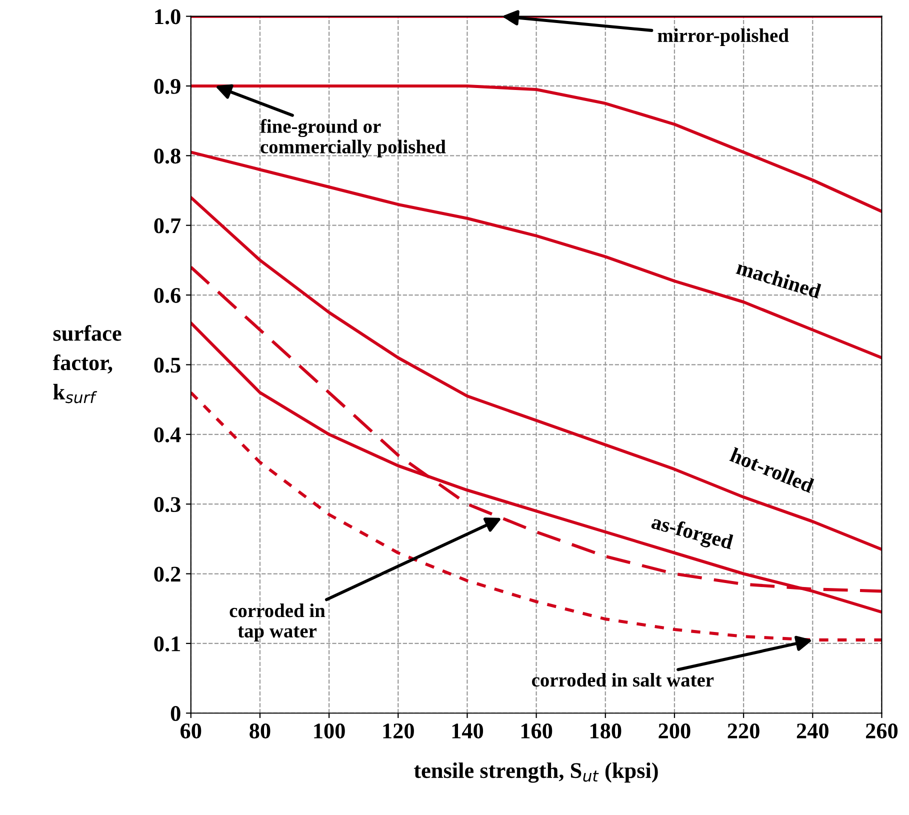  Describe the element at coordinates (329, 730) in the screenshot. I see `x-tick-label: 100` at that location.